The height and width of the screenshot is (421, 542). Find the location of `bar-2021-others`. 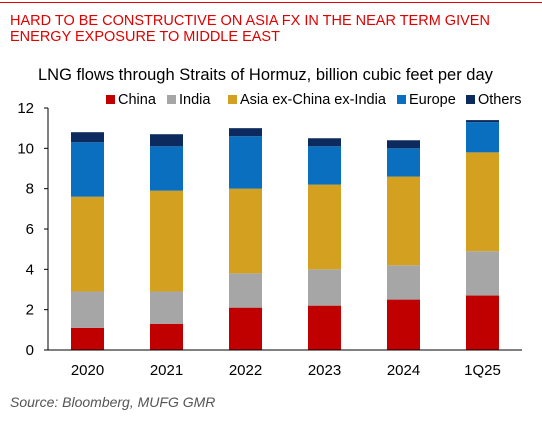

bar-2021-others is located at coordinates (166, 140).